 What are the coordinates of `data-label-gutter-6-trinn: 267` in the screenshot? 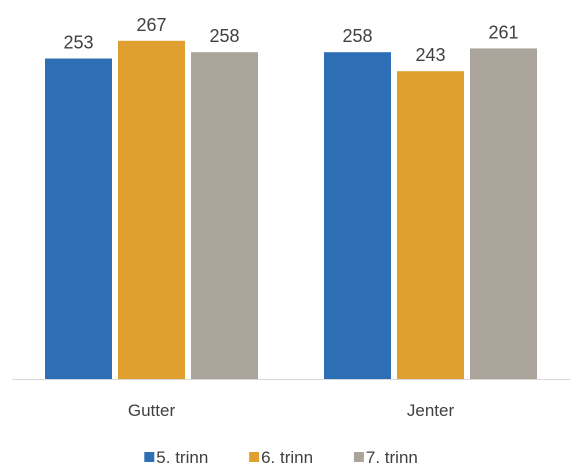 It's located at (151, 25).